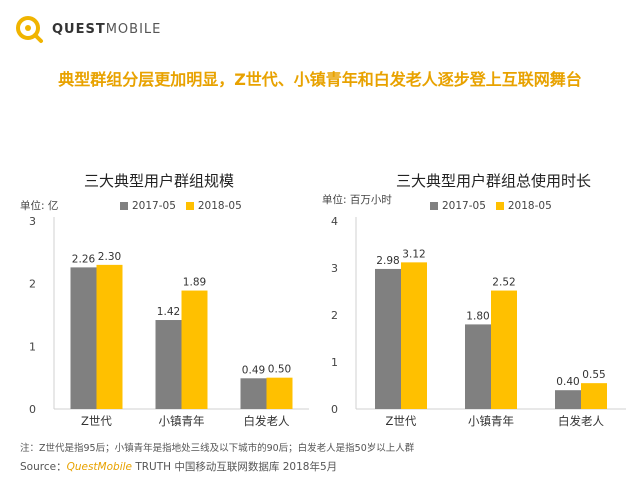  Describe the element at coordinates (253, 370) in the screenshot. I see `data-label: 0.49` at that location.